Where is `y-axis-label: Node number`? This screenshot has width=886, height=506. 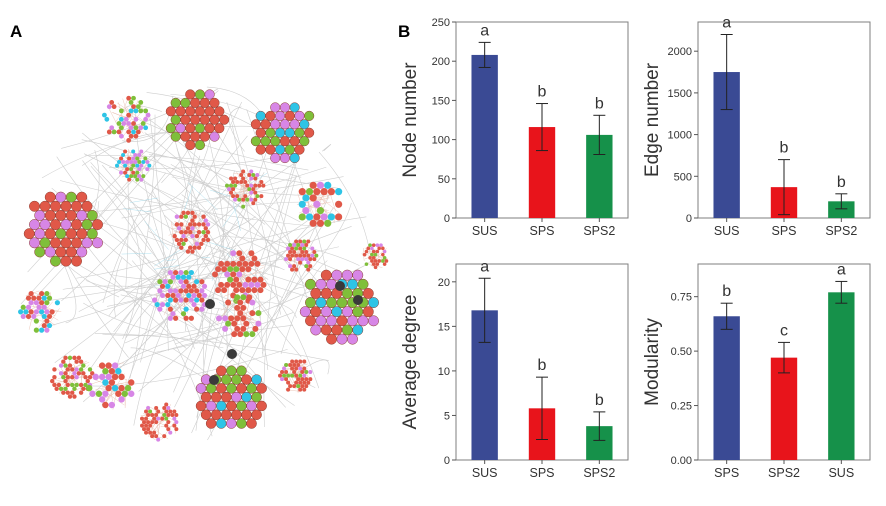 y-axis-label: Node number is located at coordinates (410, 120).